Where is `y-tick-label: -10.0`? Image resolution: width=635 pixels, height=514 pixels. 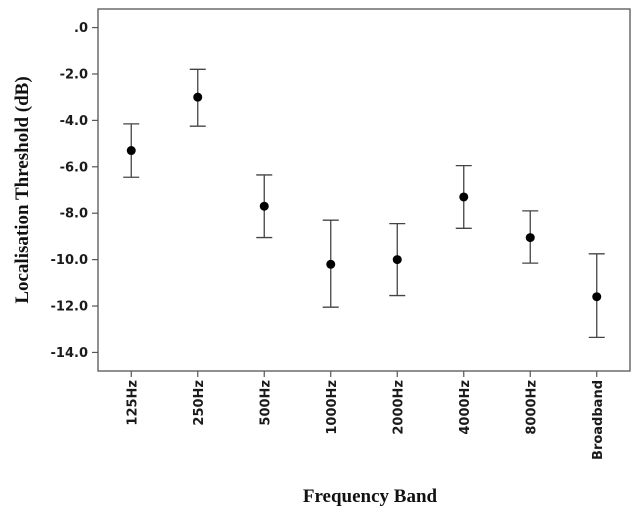
y-tick-label: -10.0 is located at coordinates (69, 260).